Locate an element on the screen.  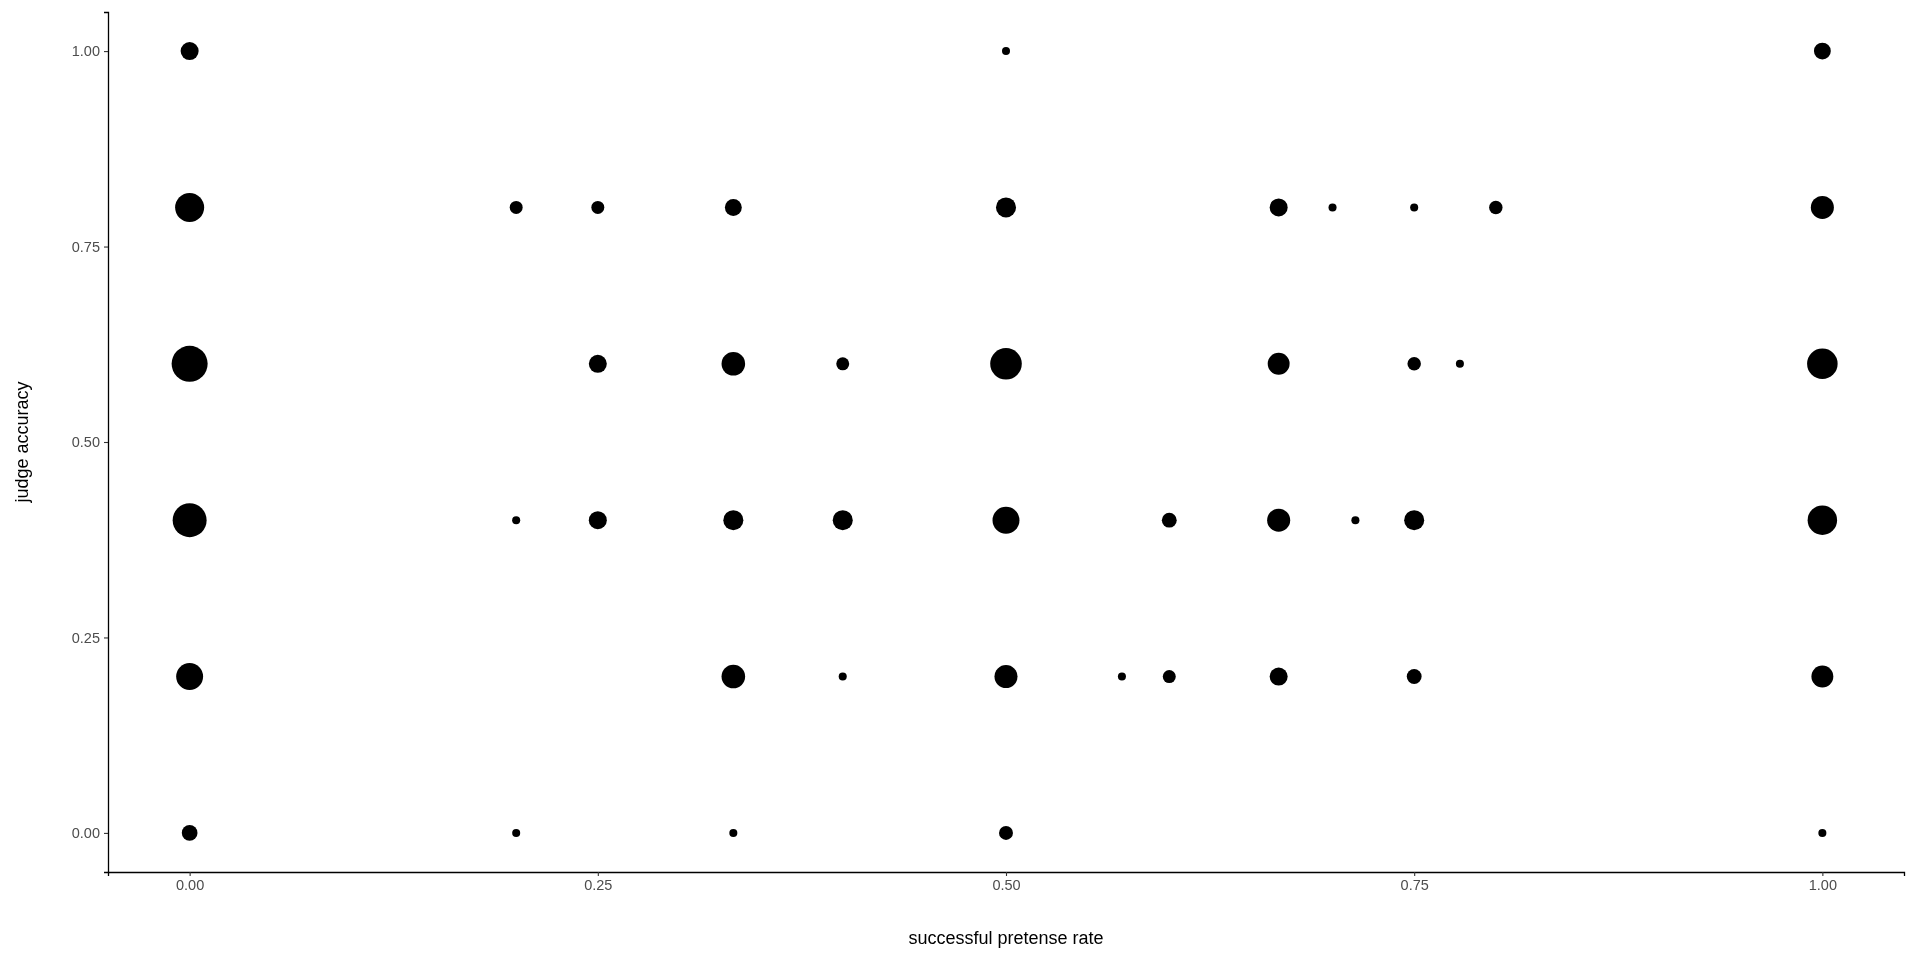
y-tick-label: 0.25 is located at coordinates (85, 637).